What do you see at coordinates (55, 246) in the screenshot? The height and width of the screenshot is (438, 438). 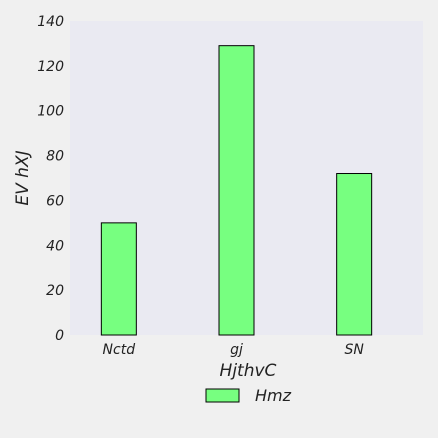 I see `y-tick-label: 40` at bounding box center [55, 246].